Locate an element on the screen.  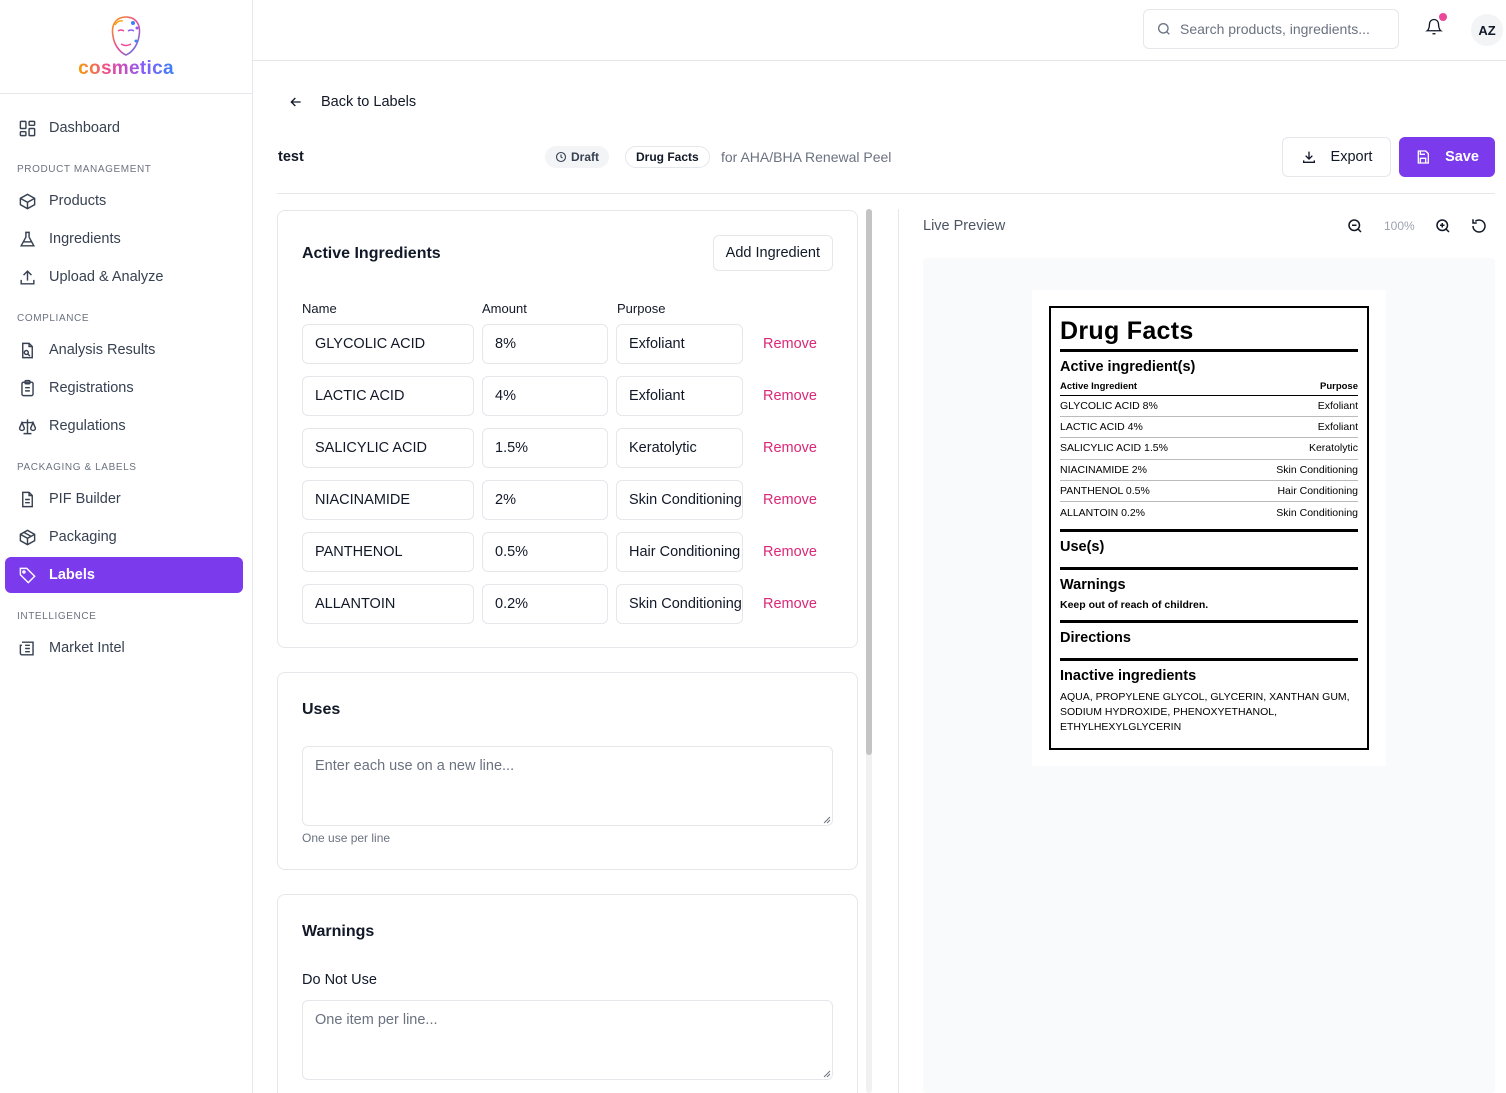
do-not-use-label: Do Not Use is located at coordinates (339, 980).